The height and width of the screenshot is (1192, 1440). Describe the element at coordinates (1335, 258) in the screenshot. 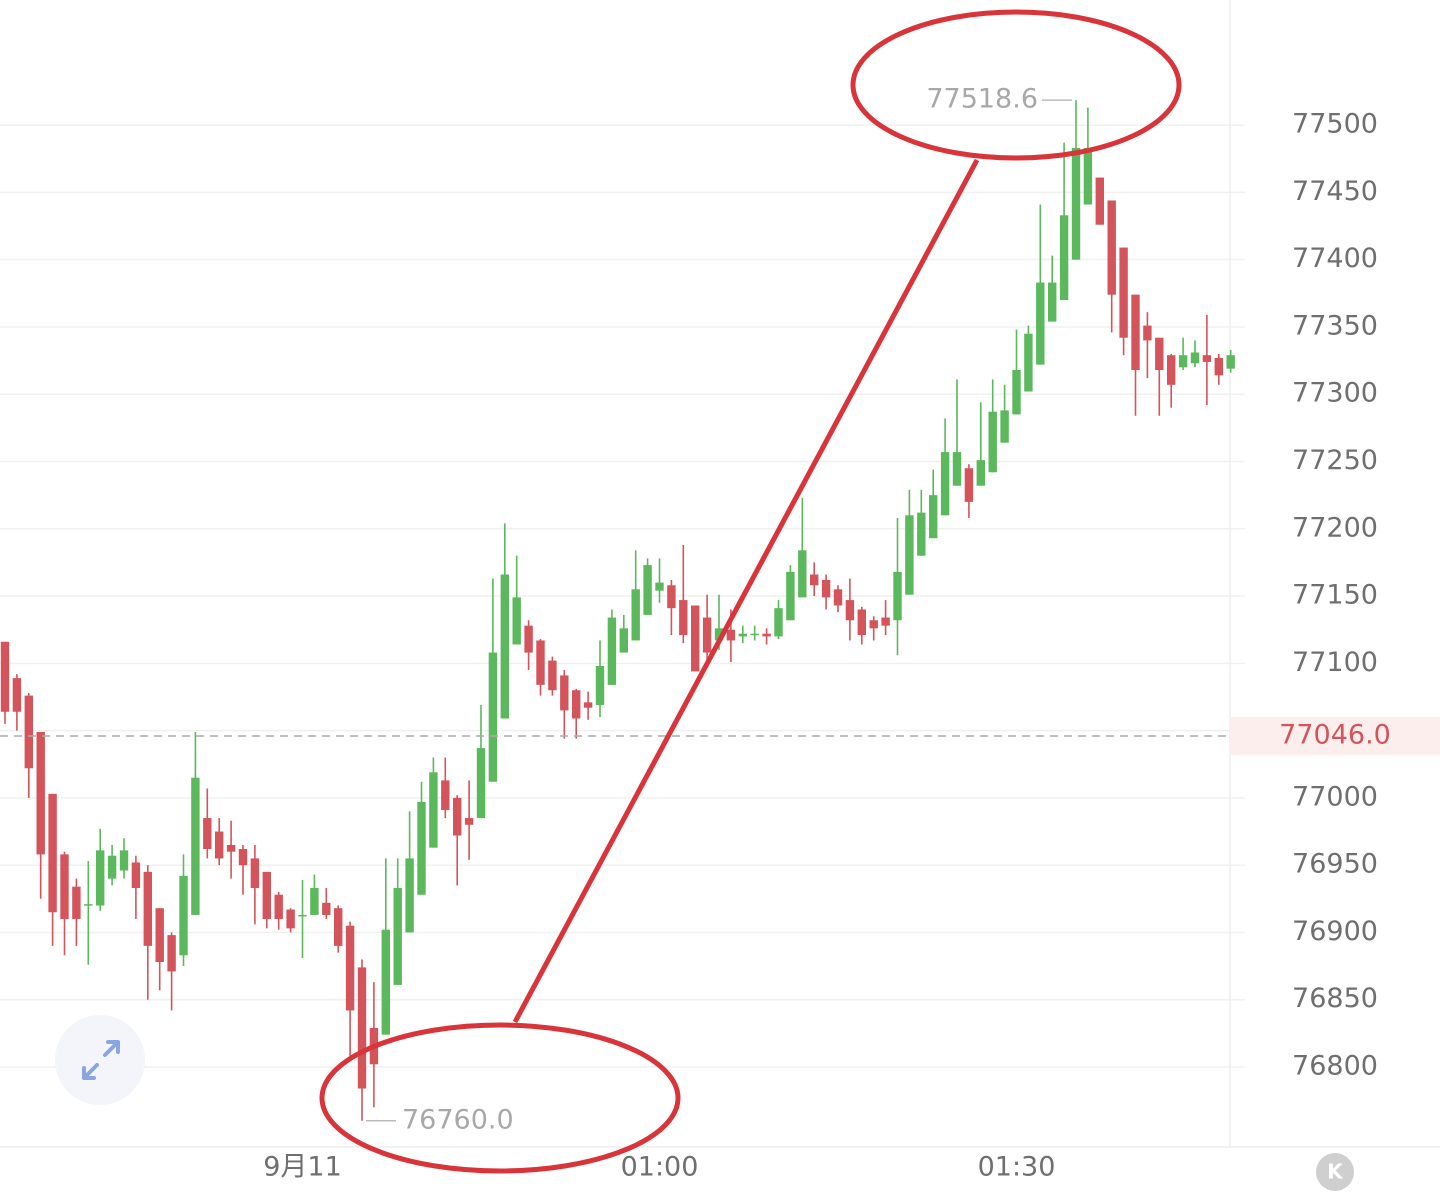

I see `y-tick-label: 77400` at that location.